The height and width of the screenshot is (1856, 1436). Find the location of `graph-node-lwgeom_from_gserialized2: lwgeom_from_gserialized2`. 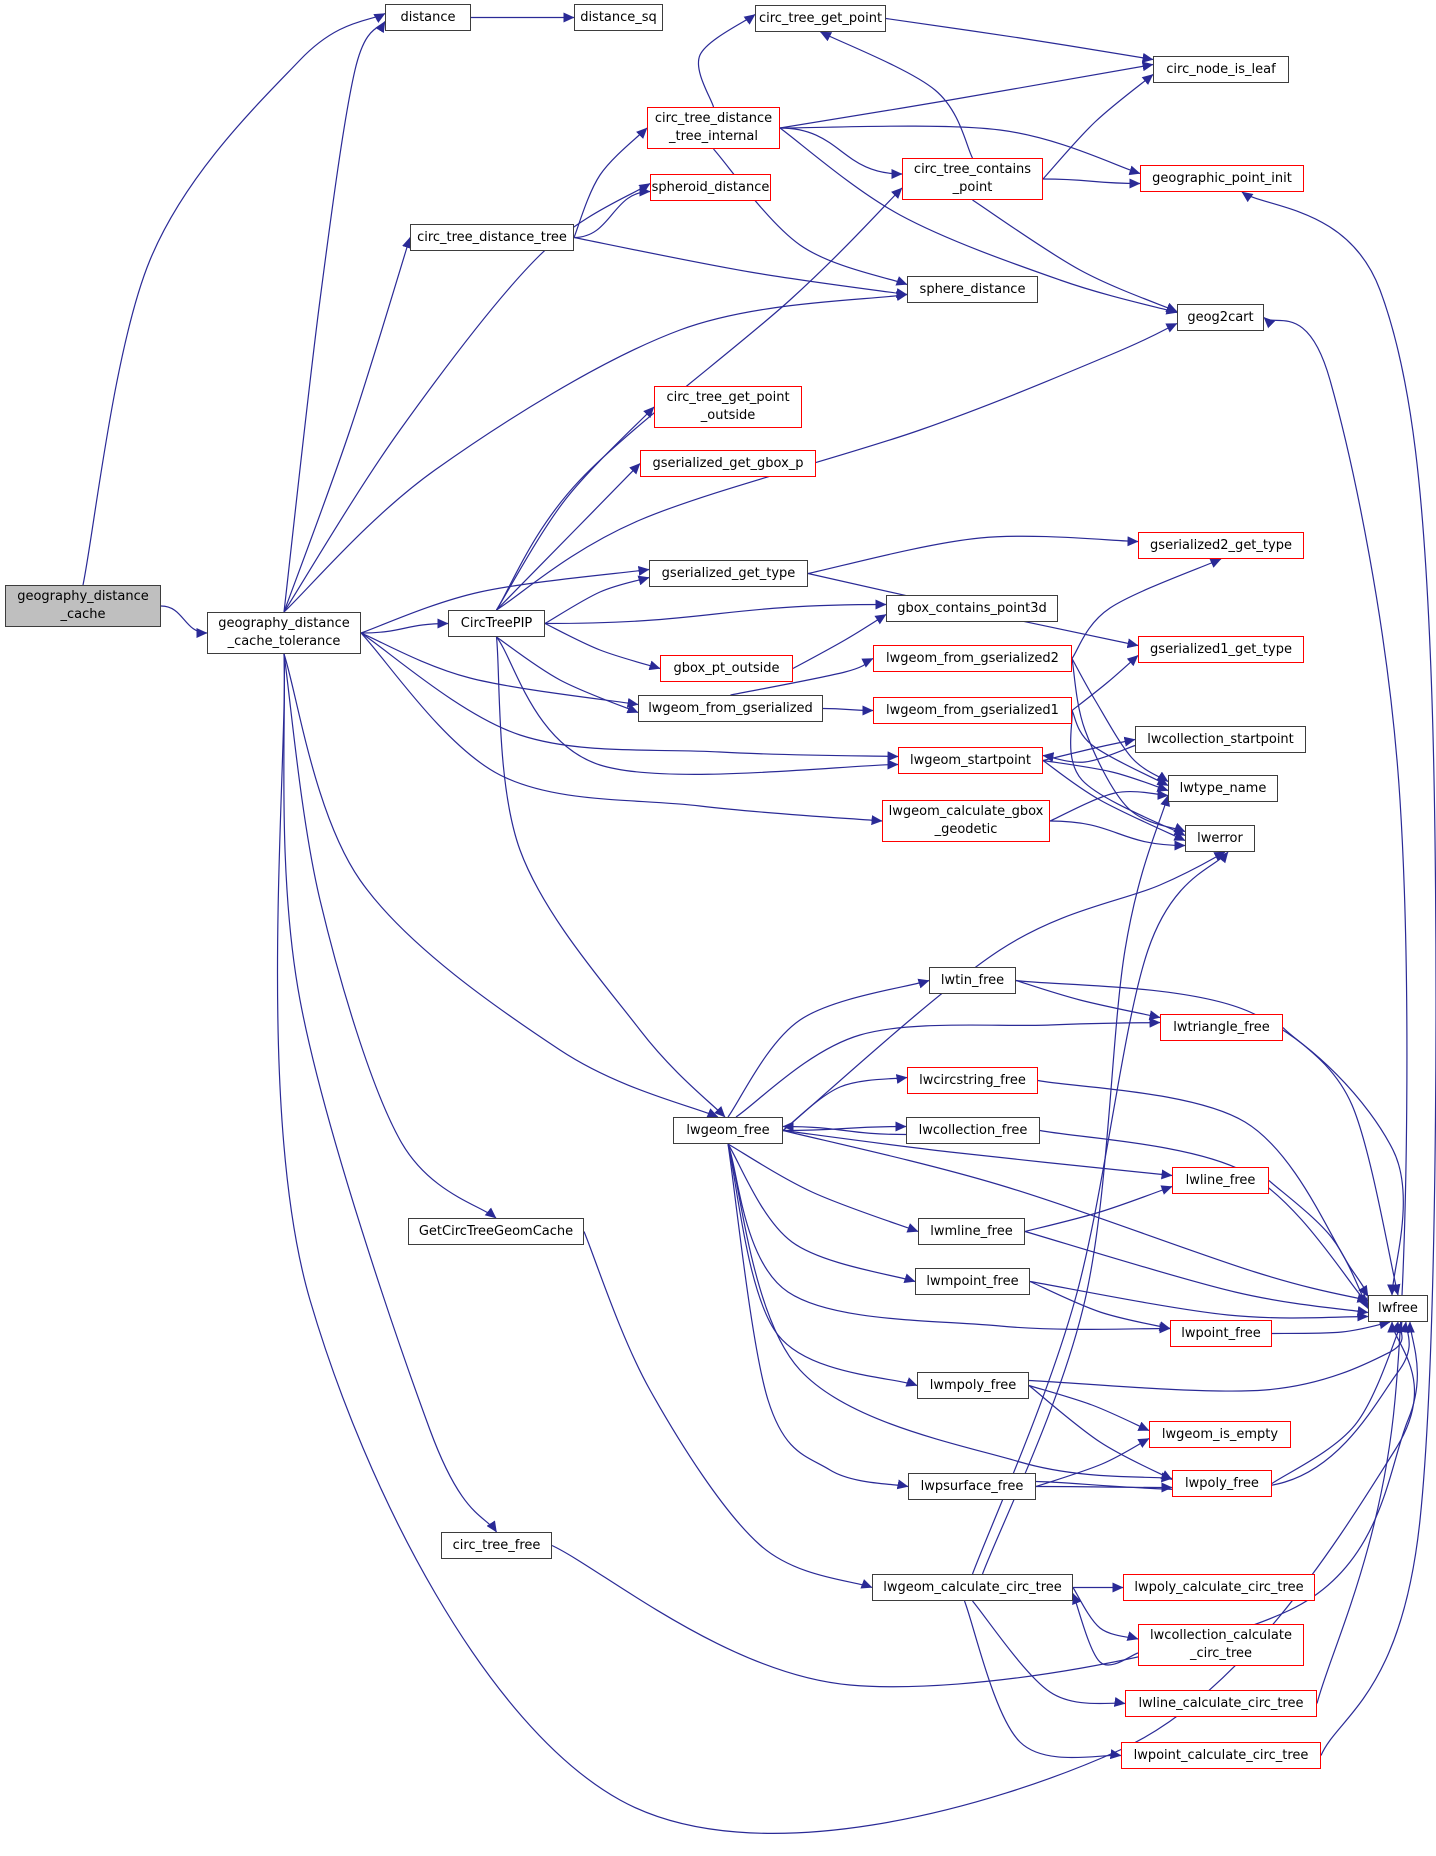

graph-node-lwgeom_from_gserialized2: lwgeom_from_gserialized2 is located at coordinates (972, 658).